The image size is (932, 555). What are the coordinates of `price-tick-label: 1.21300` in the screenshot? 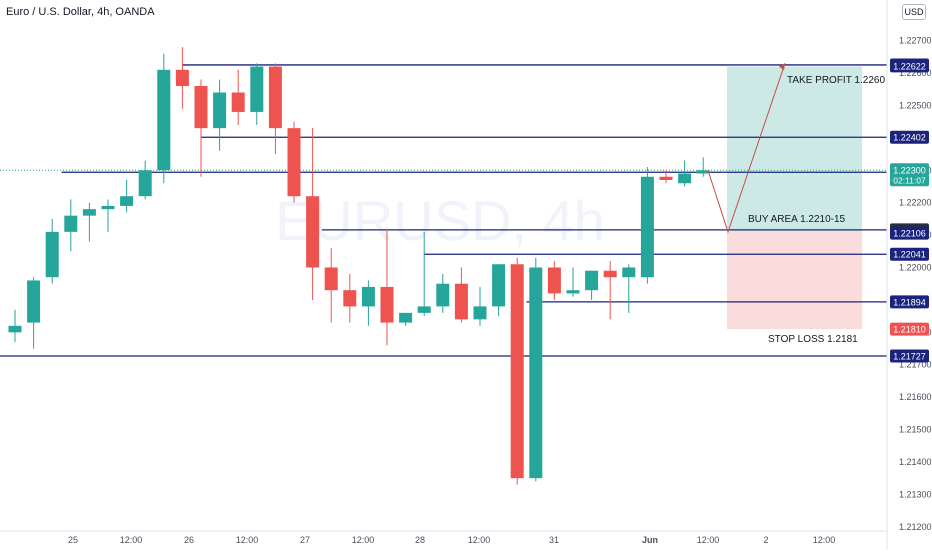 It's located at (915, 494).